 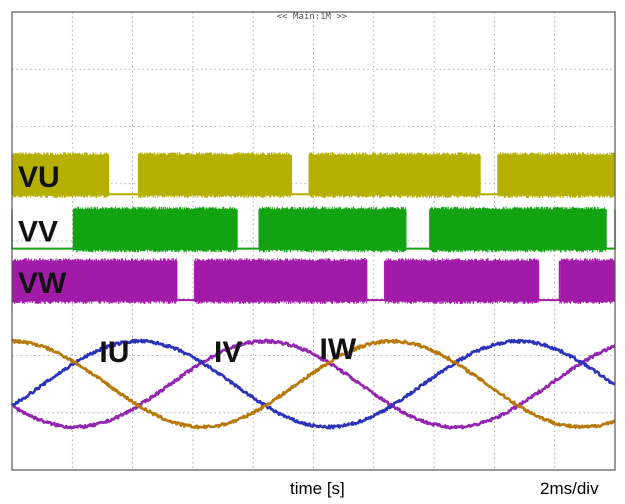 I want to click on trace-label-iu: IU, so click(x=114, y=352).